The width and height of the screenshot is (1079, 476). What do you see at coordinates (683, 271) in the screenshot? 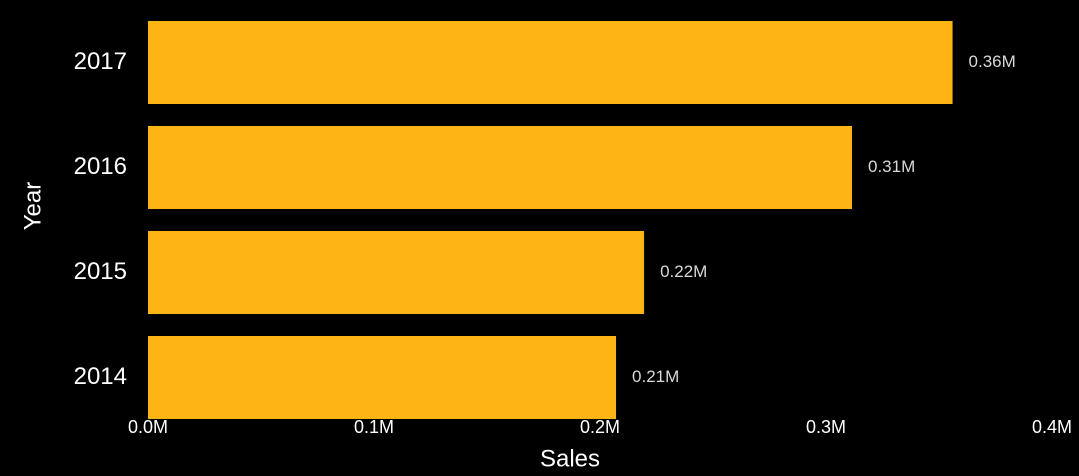
I see `value-label: 0.22M` at bounding box center [683, 271].